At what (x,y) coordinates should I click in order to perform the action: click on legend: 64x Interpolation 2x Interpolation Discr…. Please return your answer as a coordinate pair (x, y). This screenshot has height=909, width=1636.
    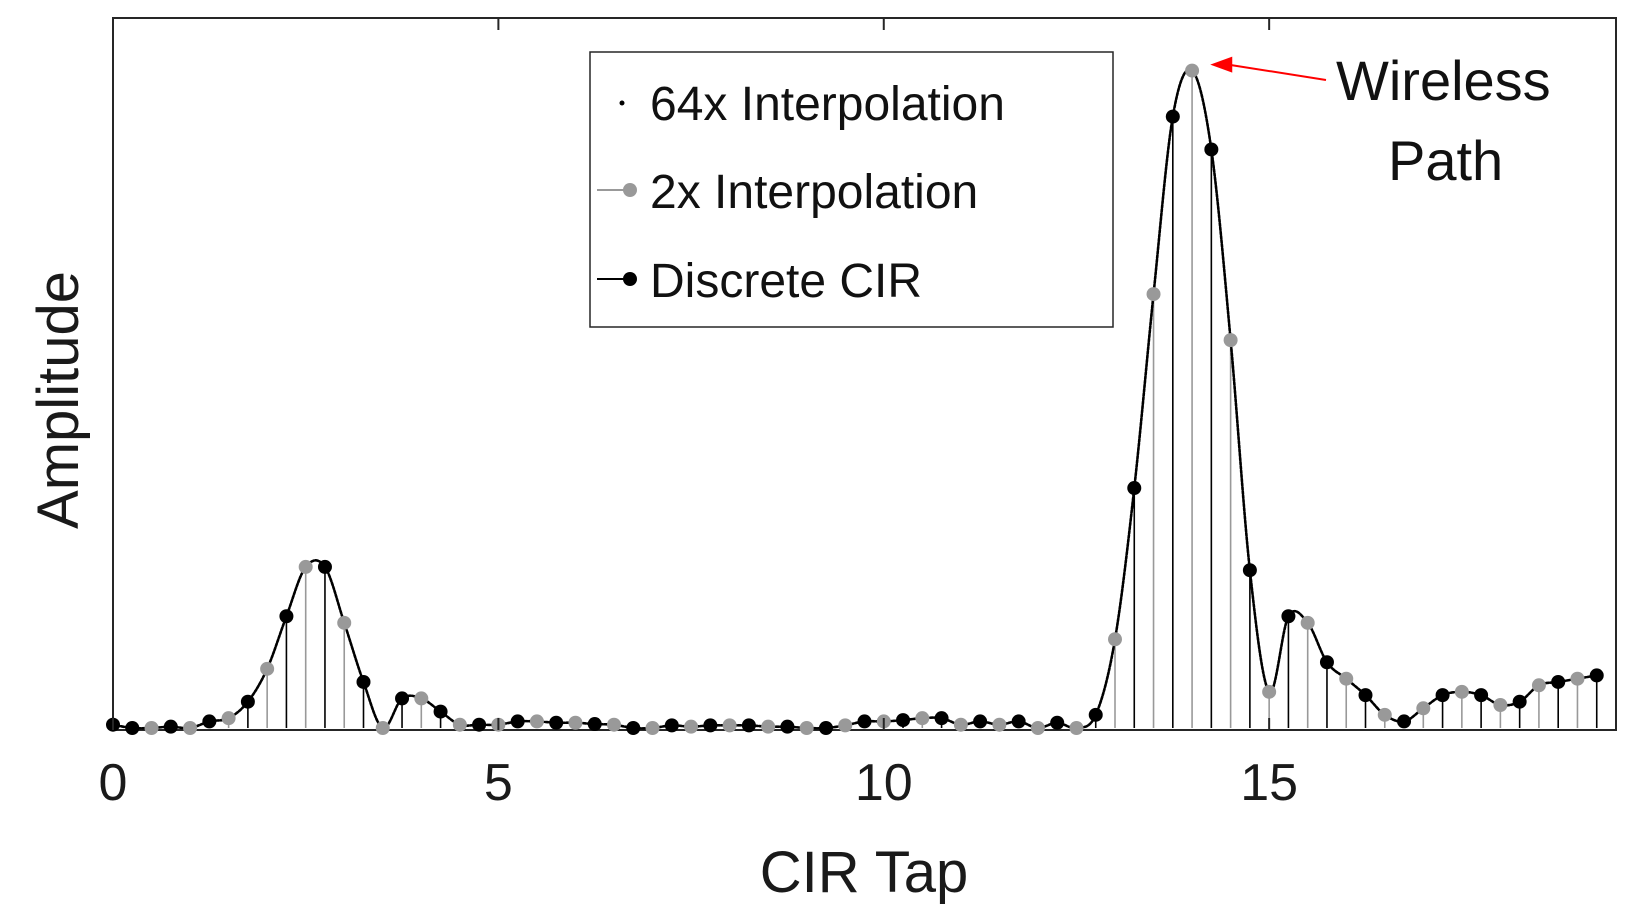
    Looking at the image, I should click on (851, 189).